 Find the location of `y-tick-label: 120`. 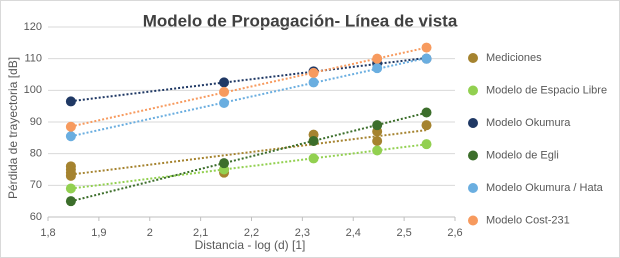

y-tick-label: 120 is located at coordinates (33, 27).